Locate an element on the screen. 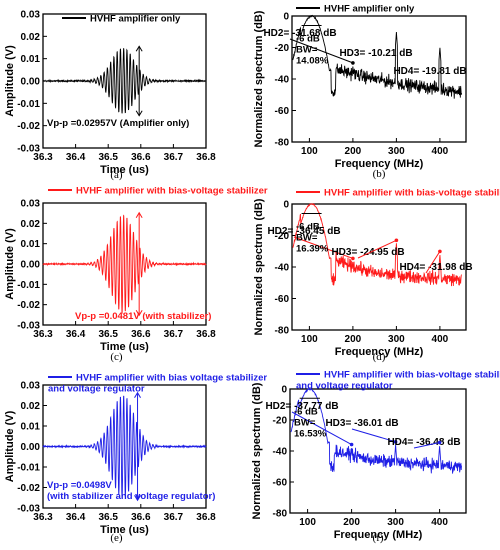 This screenshot has width=500, height=550. panel-caption: (a) is located at coordinates (116, 175).